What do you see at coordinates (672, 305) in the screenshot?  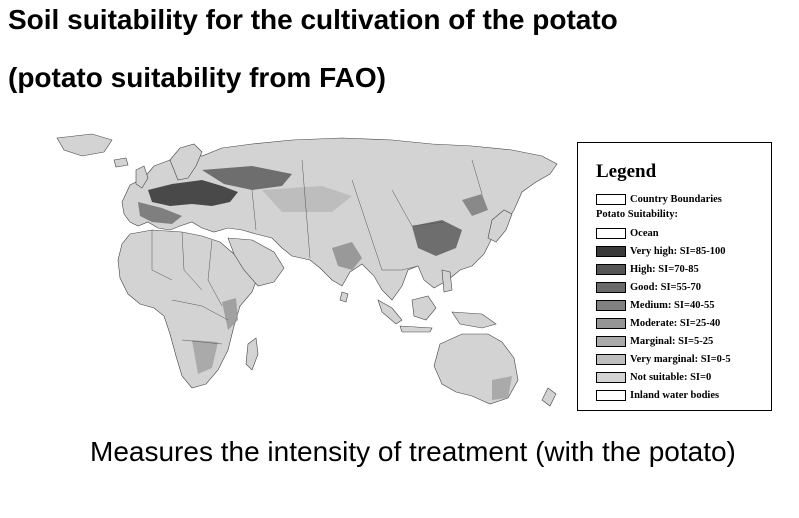 I see `legend-label: Medium: SI=40-55` at bounding box center [672, 305].